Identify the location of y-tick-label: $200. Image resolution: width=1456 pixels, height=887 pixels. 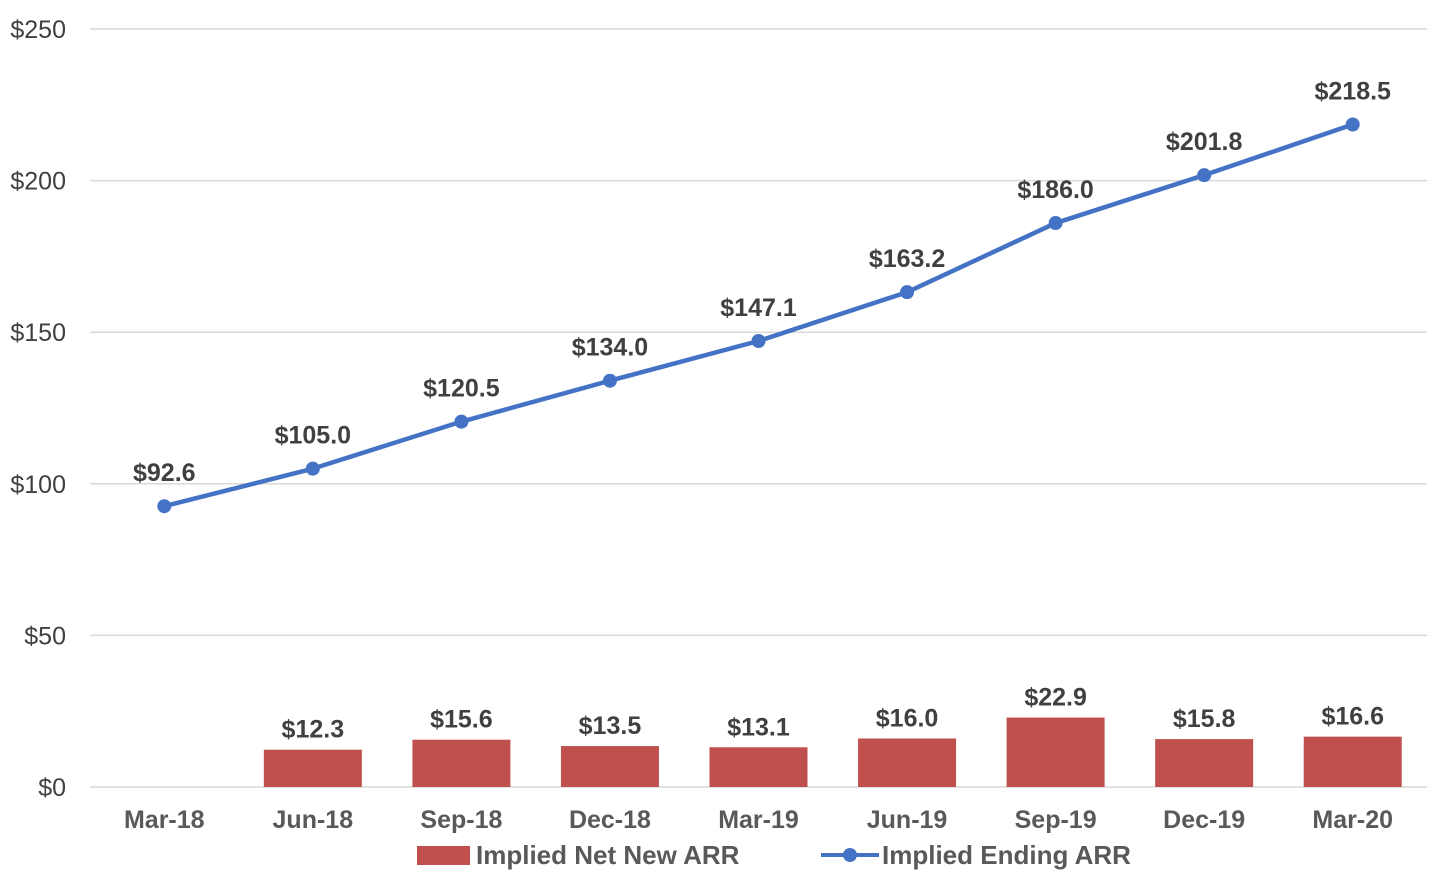
(38, 182).